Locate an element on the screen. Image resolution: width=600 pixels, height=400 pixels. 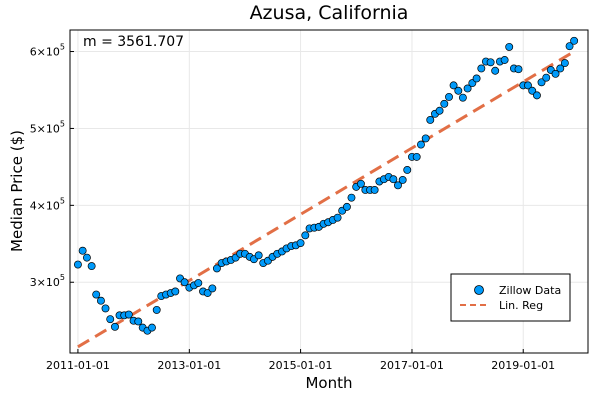
x-tick-label: 2015-01-01 is located at coordinates (301, 365).